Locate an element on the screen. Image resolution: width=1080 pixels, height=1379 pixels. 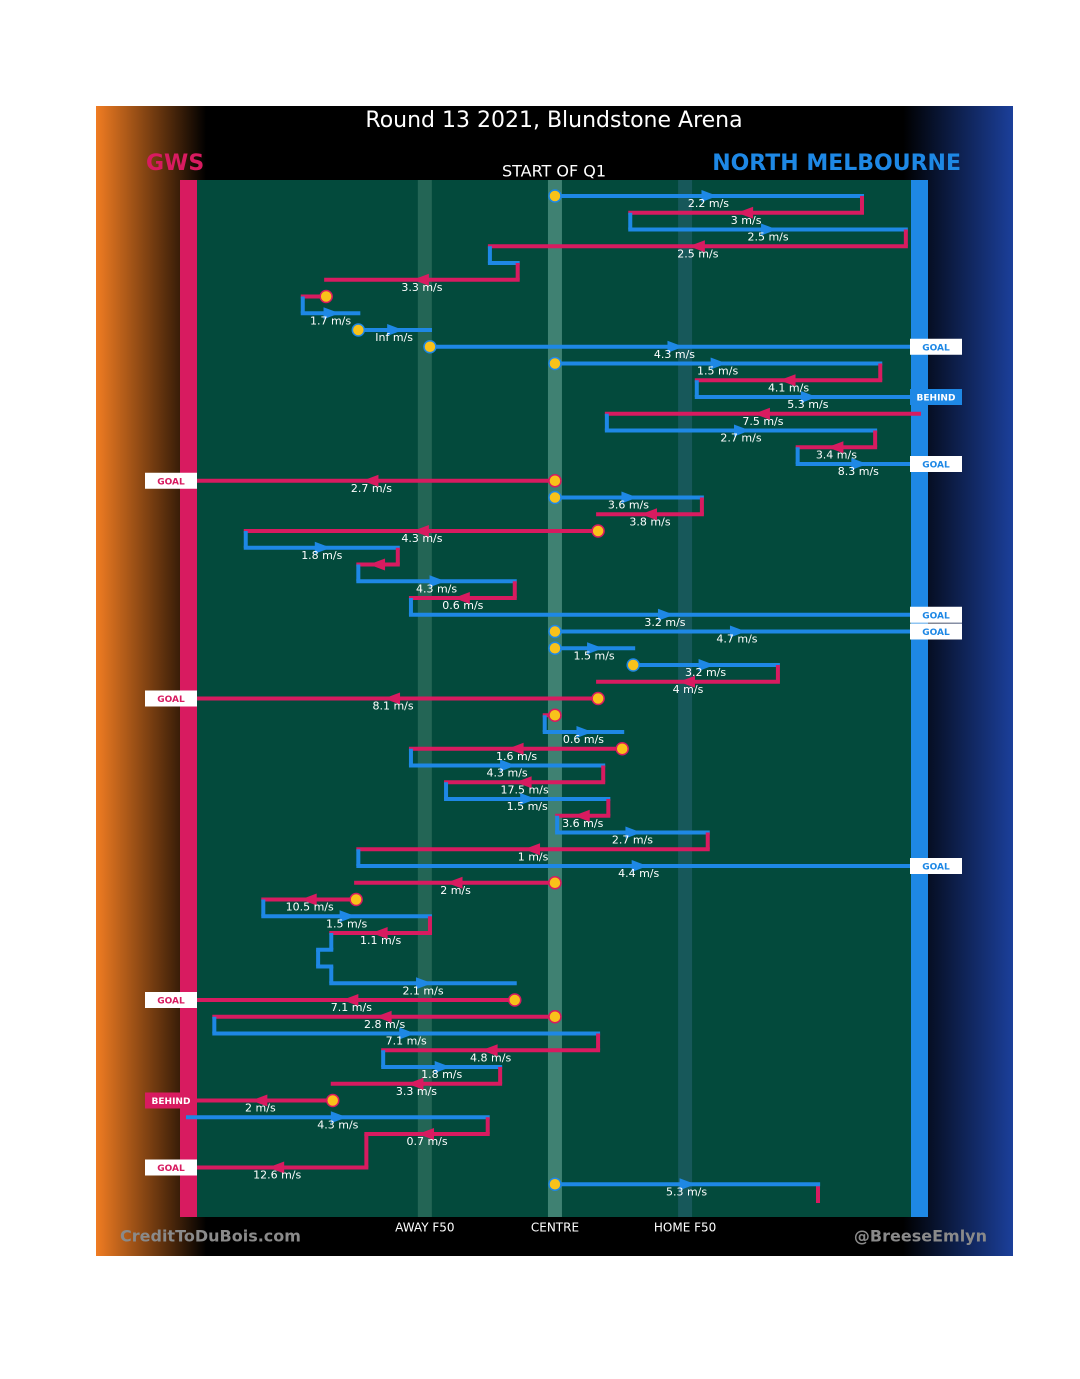
speed-label: 2.5 m/s is located at coordinates (767, 237).